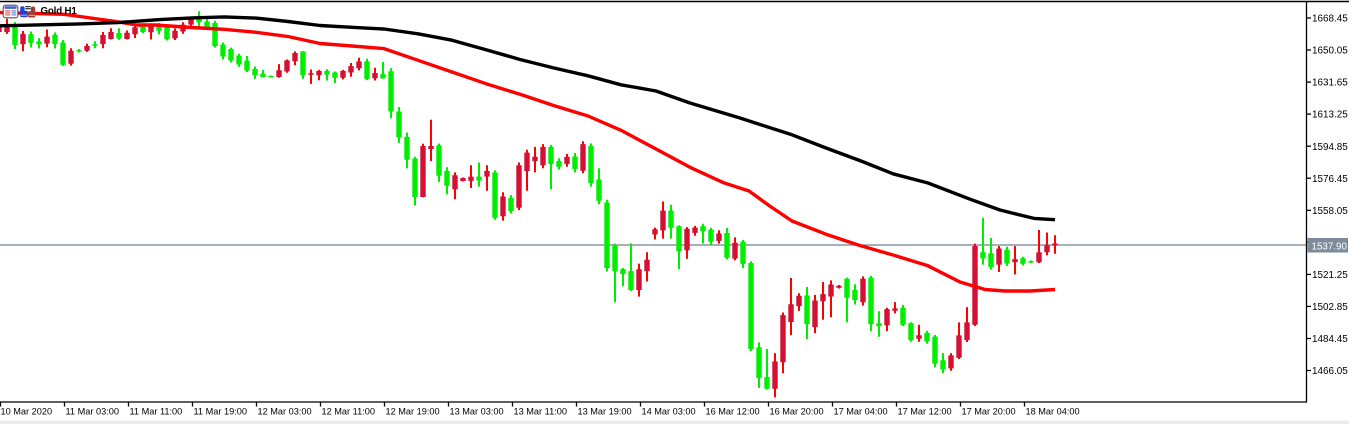 Image resolution: width=1349 pixels, height=424 pixels. What do you see at coordinates (413, 412) in the screenshot?
I see `svg-text: 12 Mar 19:00` at bounding box center [413, 412].